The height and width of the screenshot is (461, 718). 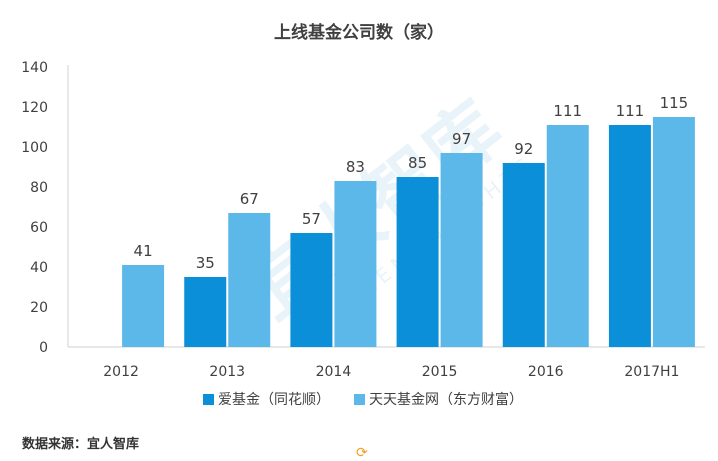 What do you see at coordinates (34, 68) in the screenshot?
I see `y-tick-label: 140` at bounding box center [34, 68].